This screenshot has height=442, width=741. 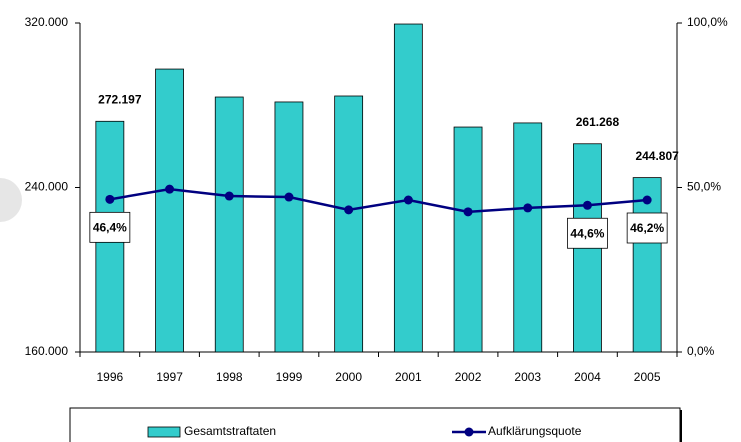 I want to click on x-tick-label: 2001, so click(x=408, y=377).